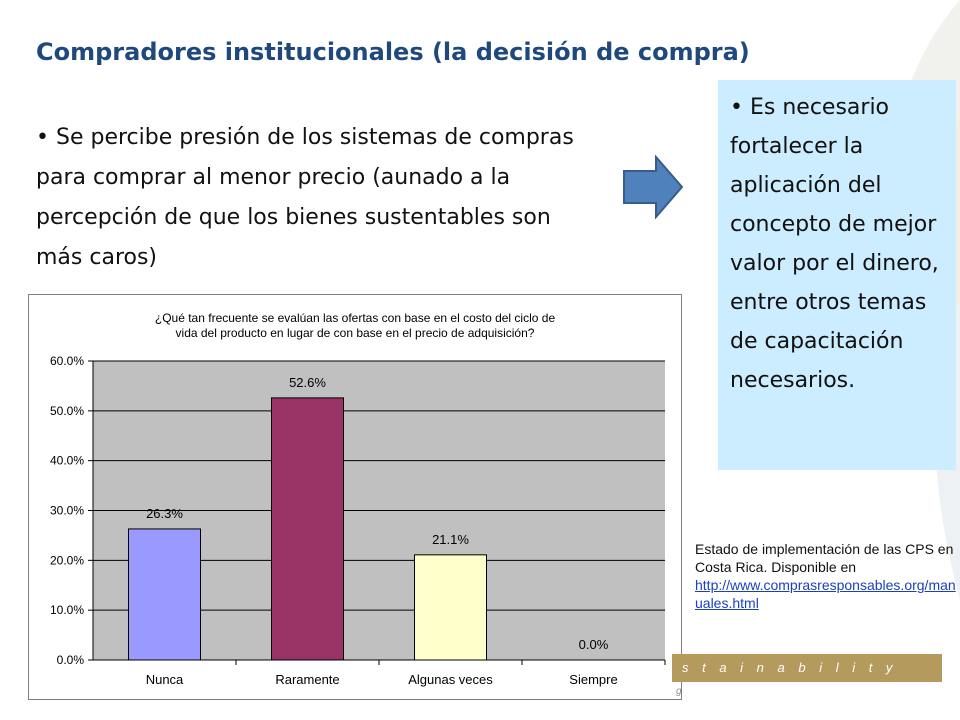 The height and width of the screenshot is (720, 960). I want to click on x-tick-label: Nunca, so click(165, 679).